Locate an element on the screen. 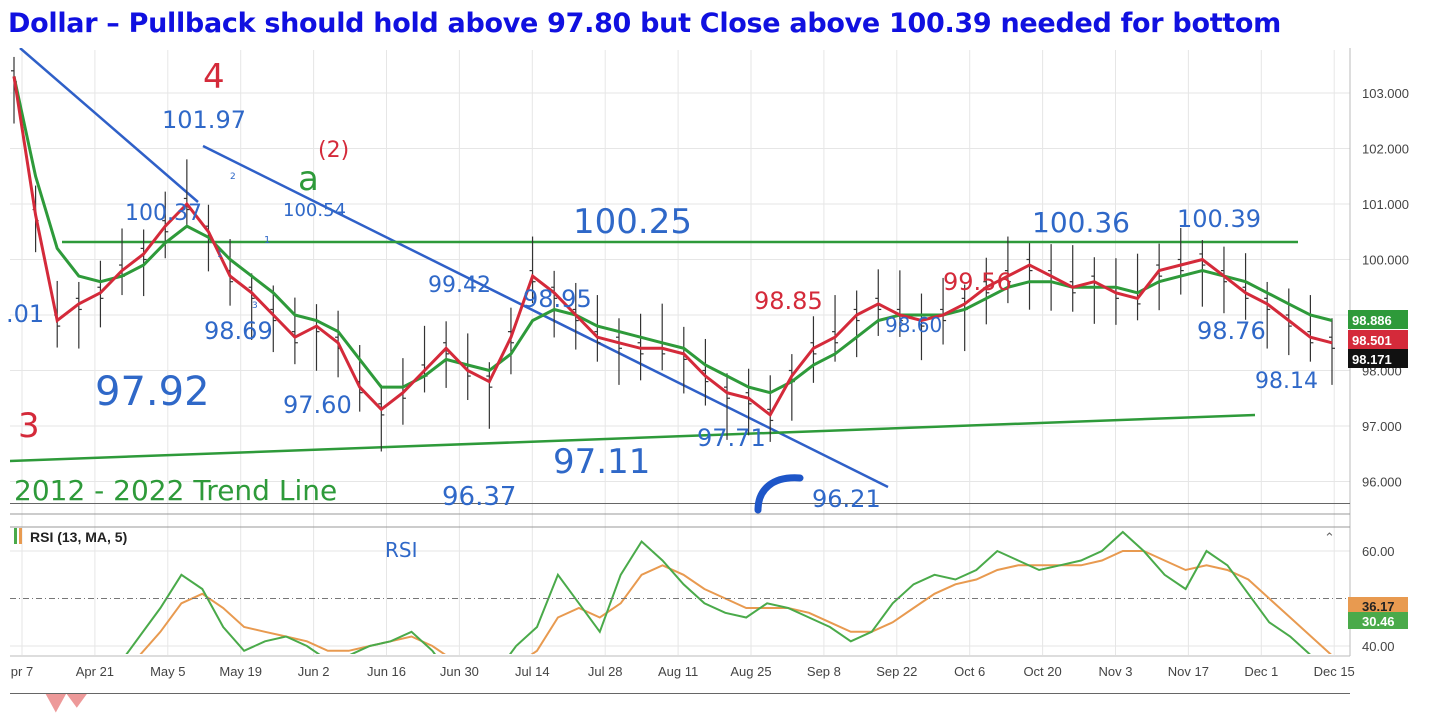  rsi-tag: 30.46 is located at coordinates (1378, 621).